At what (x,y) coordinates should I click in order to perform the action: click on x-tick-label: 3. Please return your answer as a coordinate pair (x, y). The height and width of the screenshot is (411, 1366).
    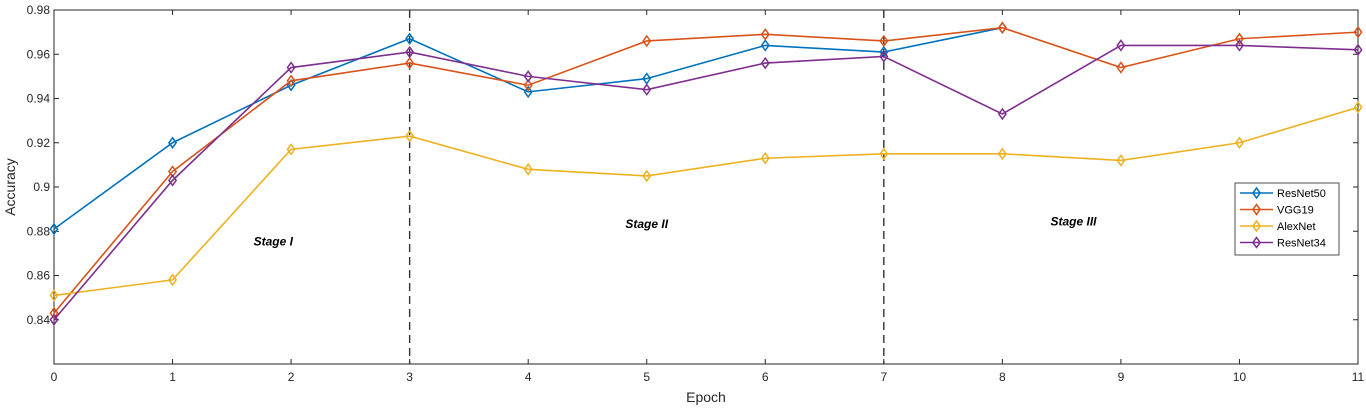
    Looking at the image, I should click on (409, 377).